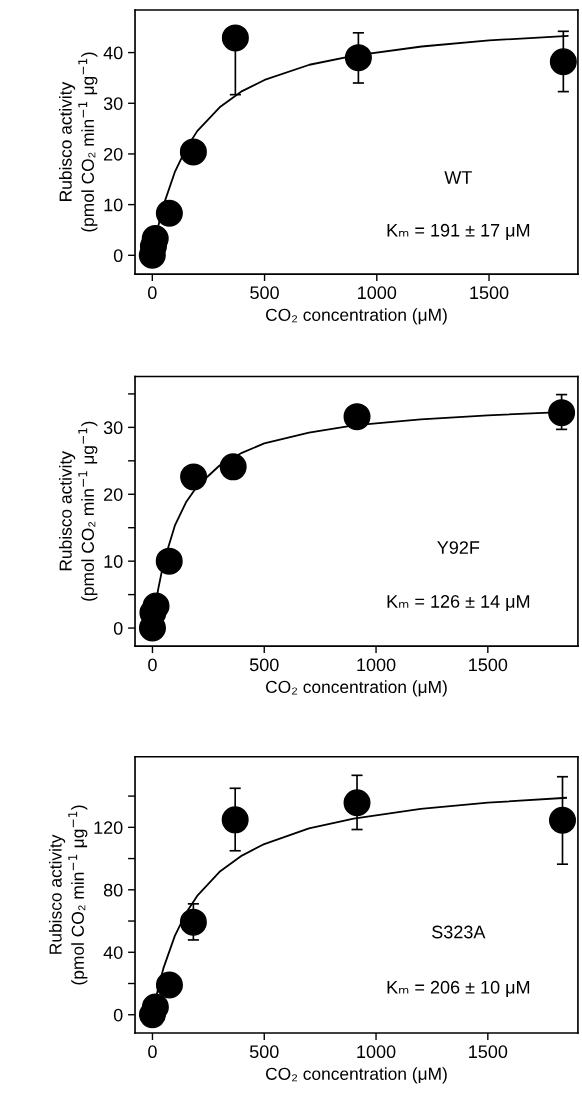 The height and width of the screenshot is (1114, 582). Describe the element at coordinates (458, 988) in the screenshot. I see `annotation: Kₘ = 206 ± 10 μM` at that location.